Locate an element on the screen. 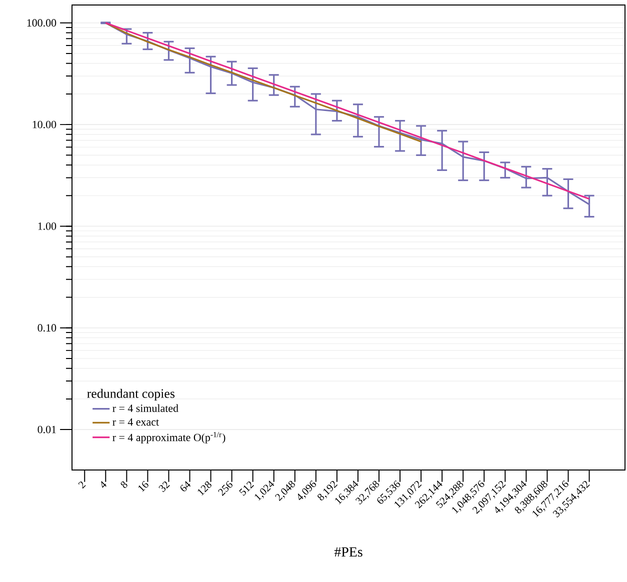 The image size is (627, 582). x-tick-label: 512 is located at coordinates (246, 489).